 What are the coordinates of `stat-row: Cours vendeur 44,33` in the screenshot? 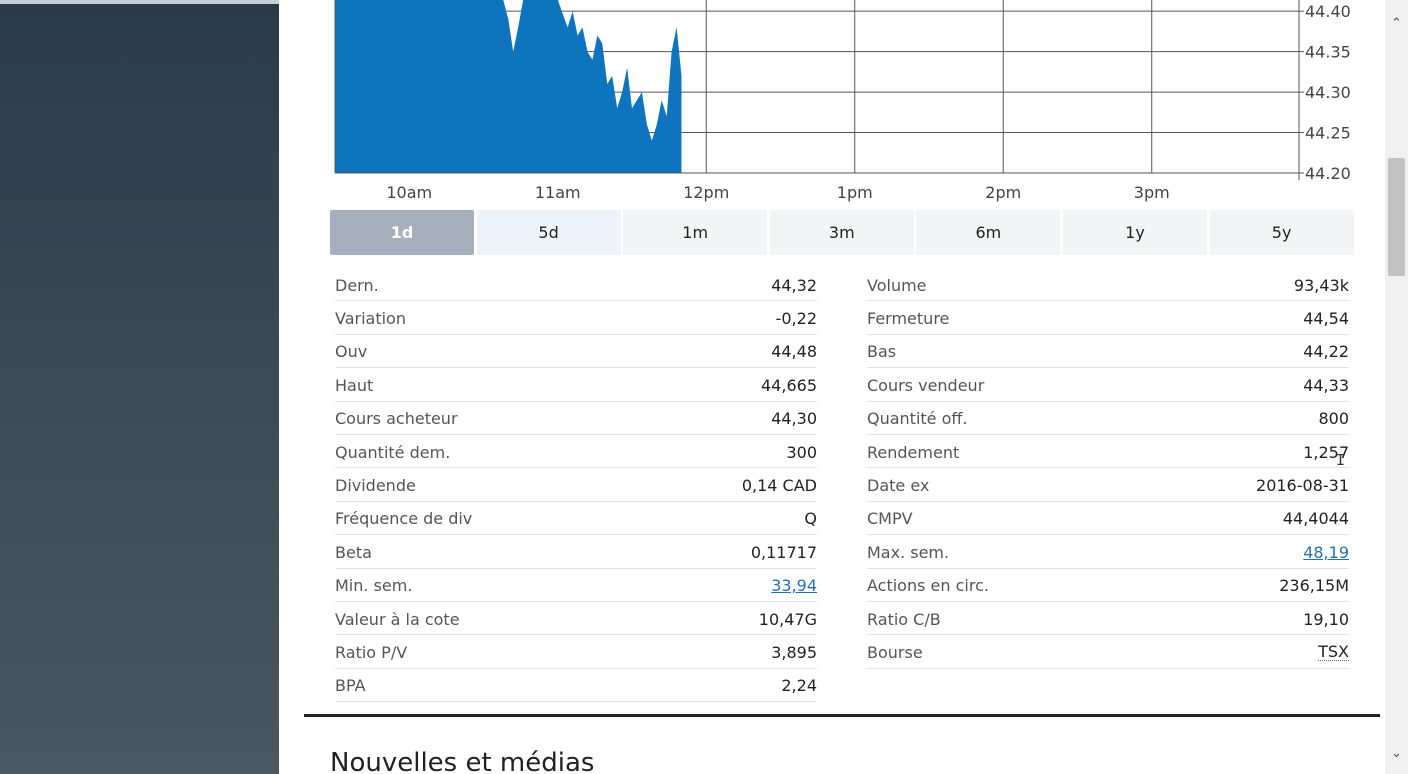 It's located at (1108, 385).